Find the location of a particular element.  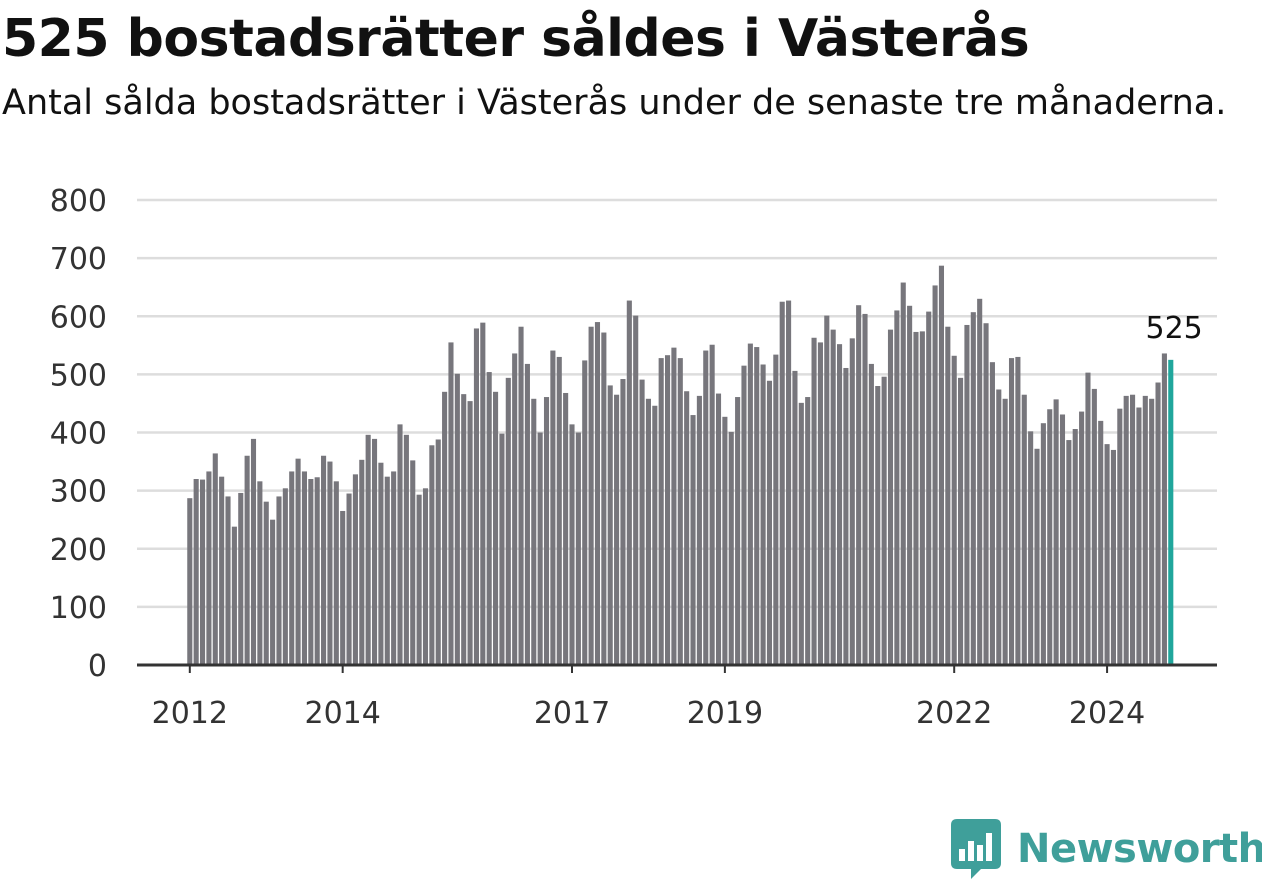

x-axis is located at coordinates (677, 668).